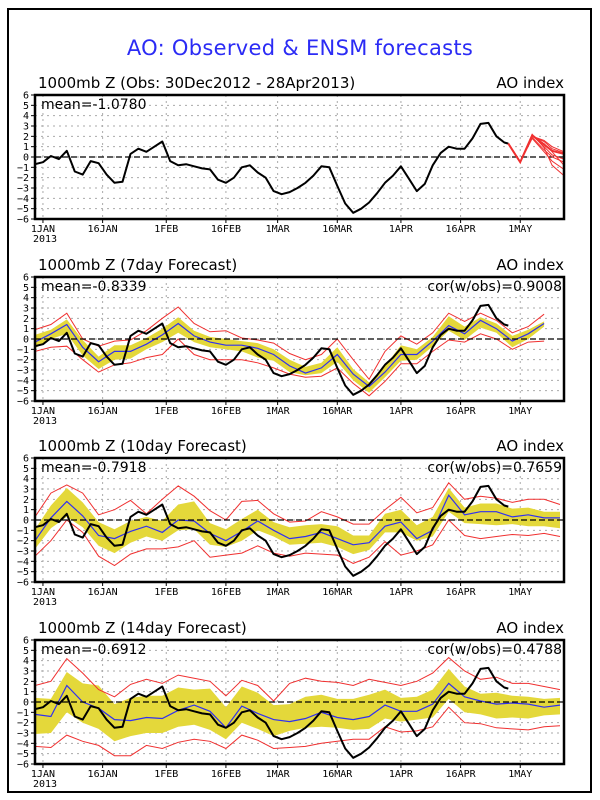 This screenshot has width=600, height=800. I want to click on mean-label: mean=-0.8339, so click(93, 287).